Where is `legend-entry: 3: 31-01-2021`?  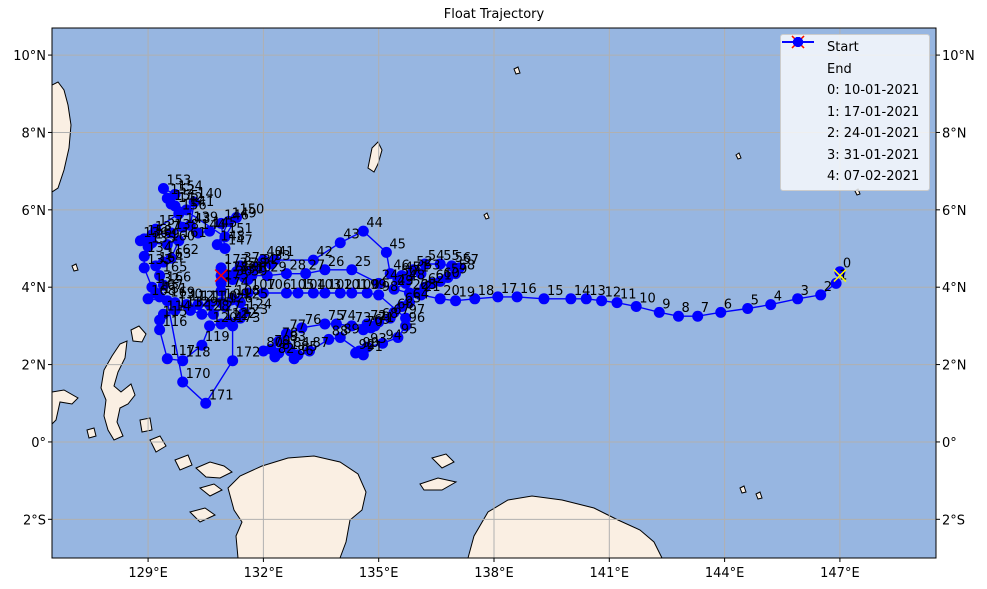
legend-entry: 3: 31-01-2021 is located at coordinates (855, 102).